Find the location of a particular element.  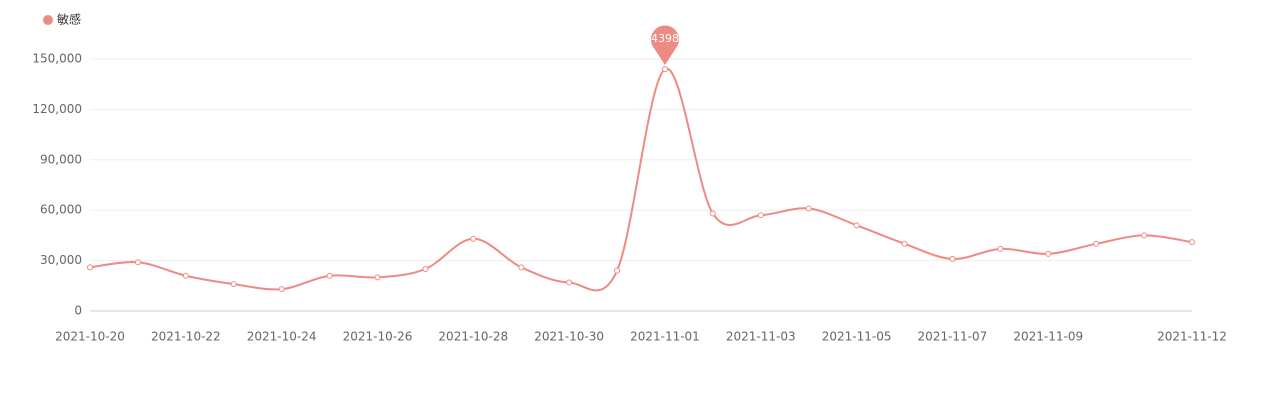

x-tick-label: 2021-10-22 is located at coordinates (186, 337).